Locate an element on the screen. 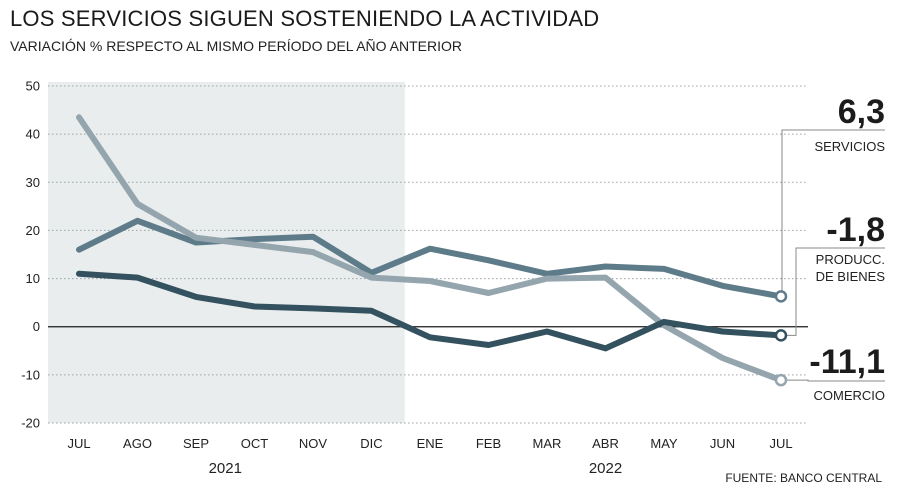  y-tick-label: 20 is located at coordinates (33, 230).